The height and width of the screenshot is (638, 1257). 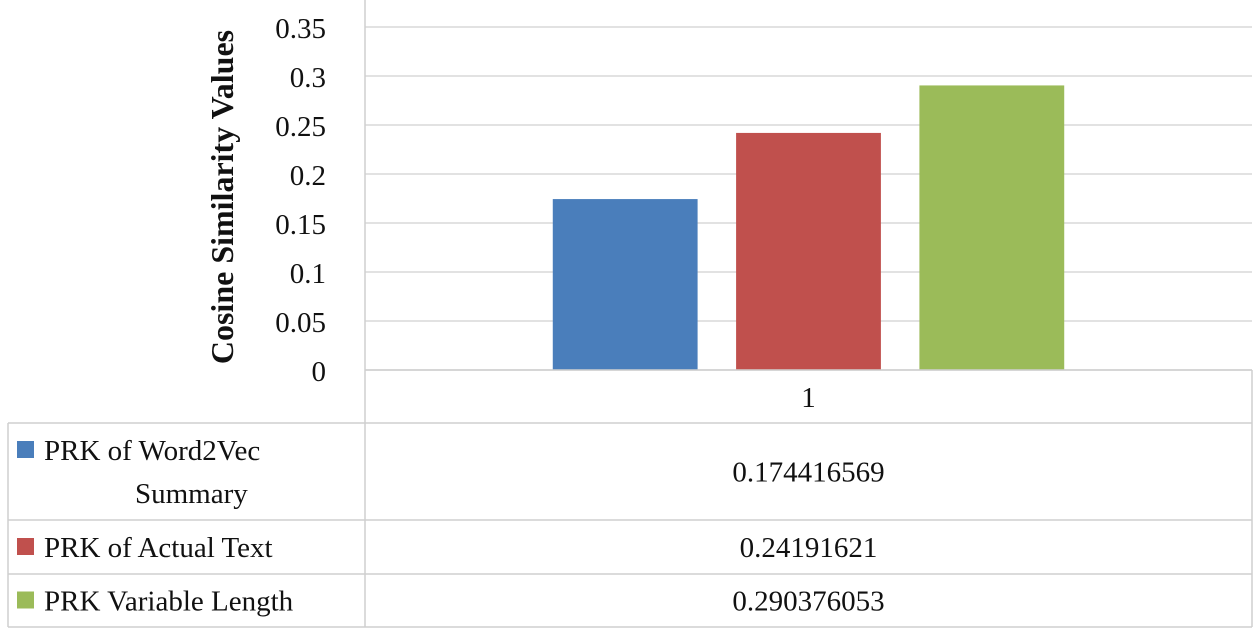 I want to click on y-tick-label: 0.15, so click(x=300, y=225).